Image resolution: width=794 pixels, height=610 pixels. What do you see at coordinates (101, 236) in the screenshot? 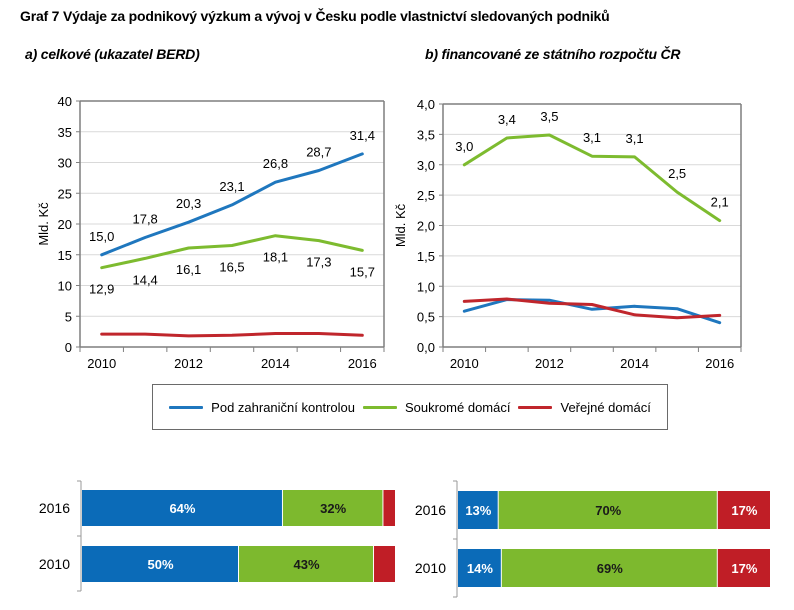
I see `chart-a-data-label-foreign: 15,0` at bounding box center [101, 236].